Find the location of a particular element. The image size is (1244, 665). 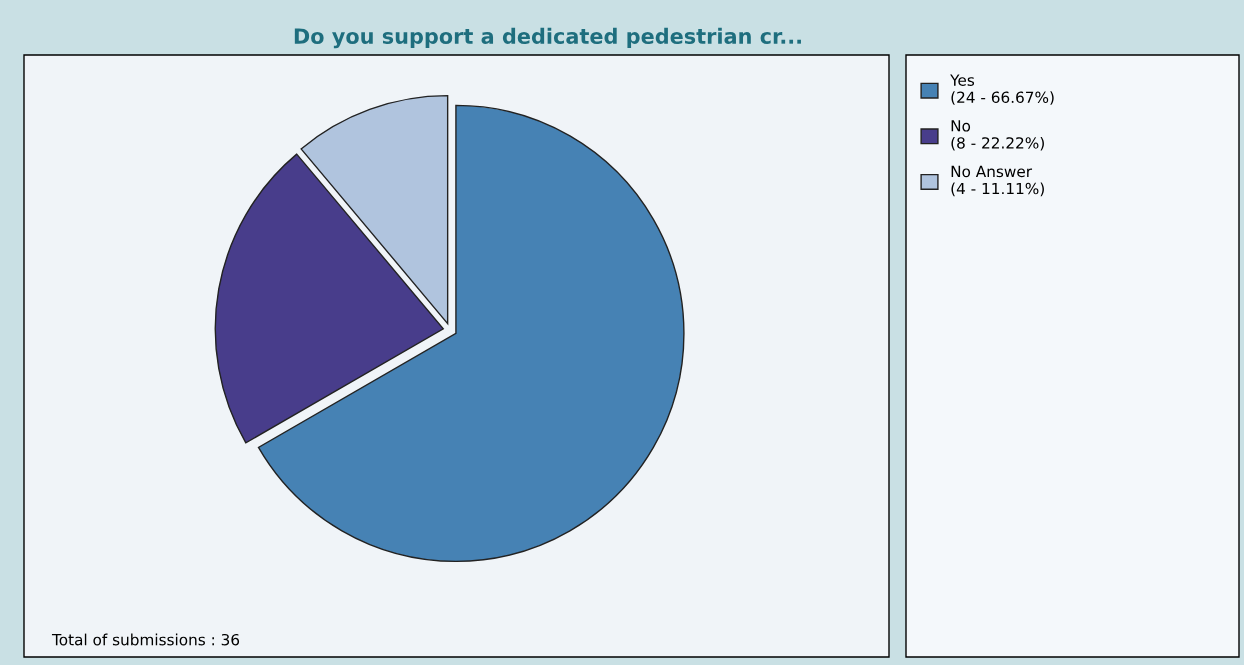

data-label: (4 - 11.11%) is located at coordinates (997, 189).